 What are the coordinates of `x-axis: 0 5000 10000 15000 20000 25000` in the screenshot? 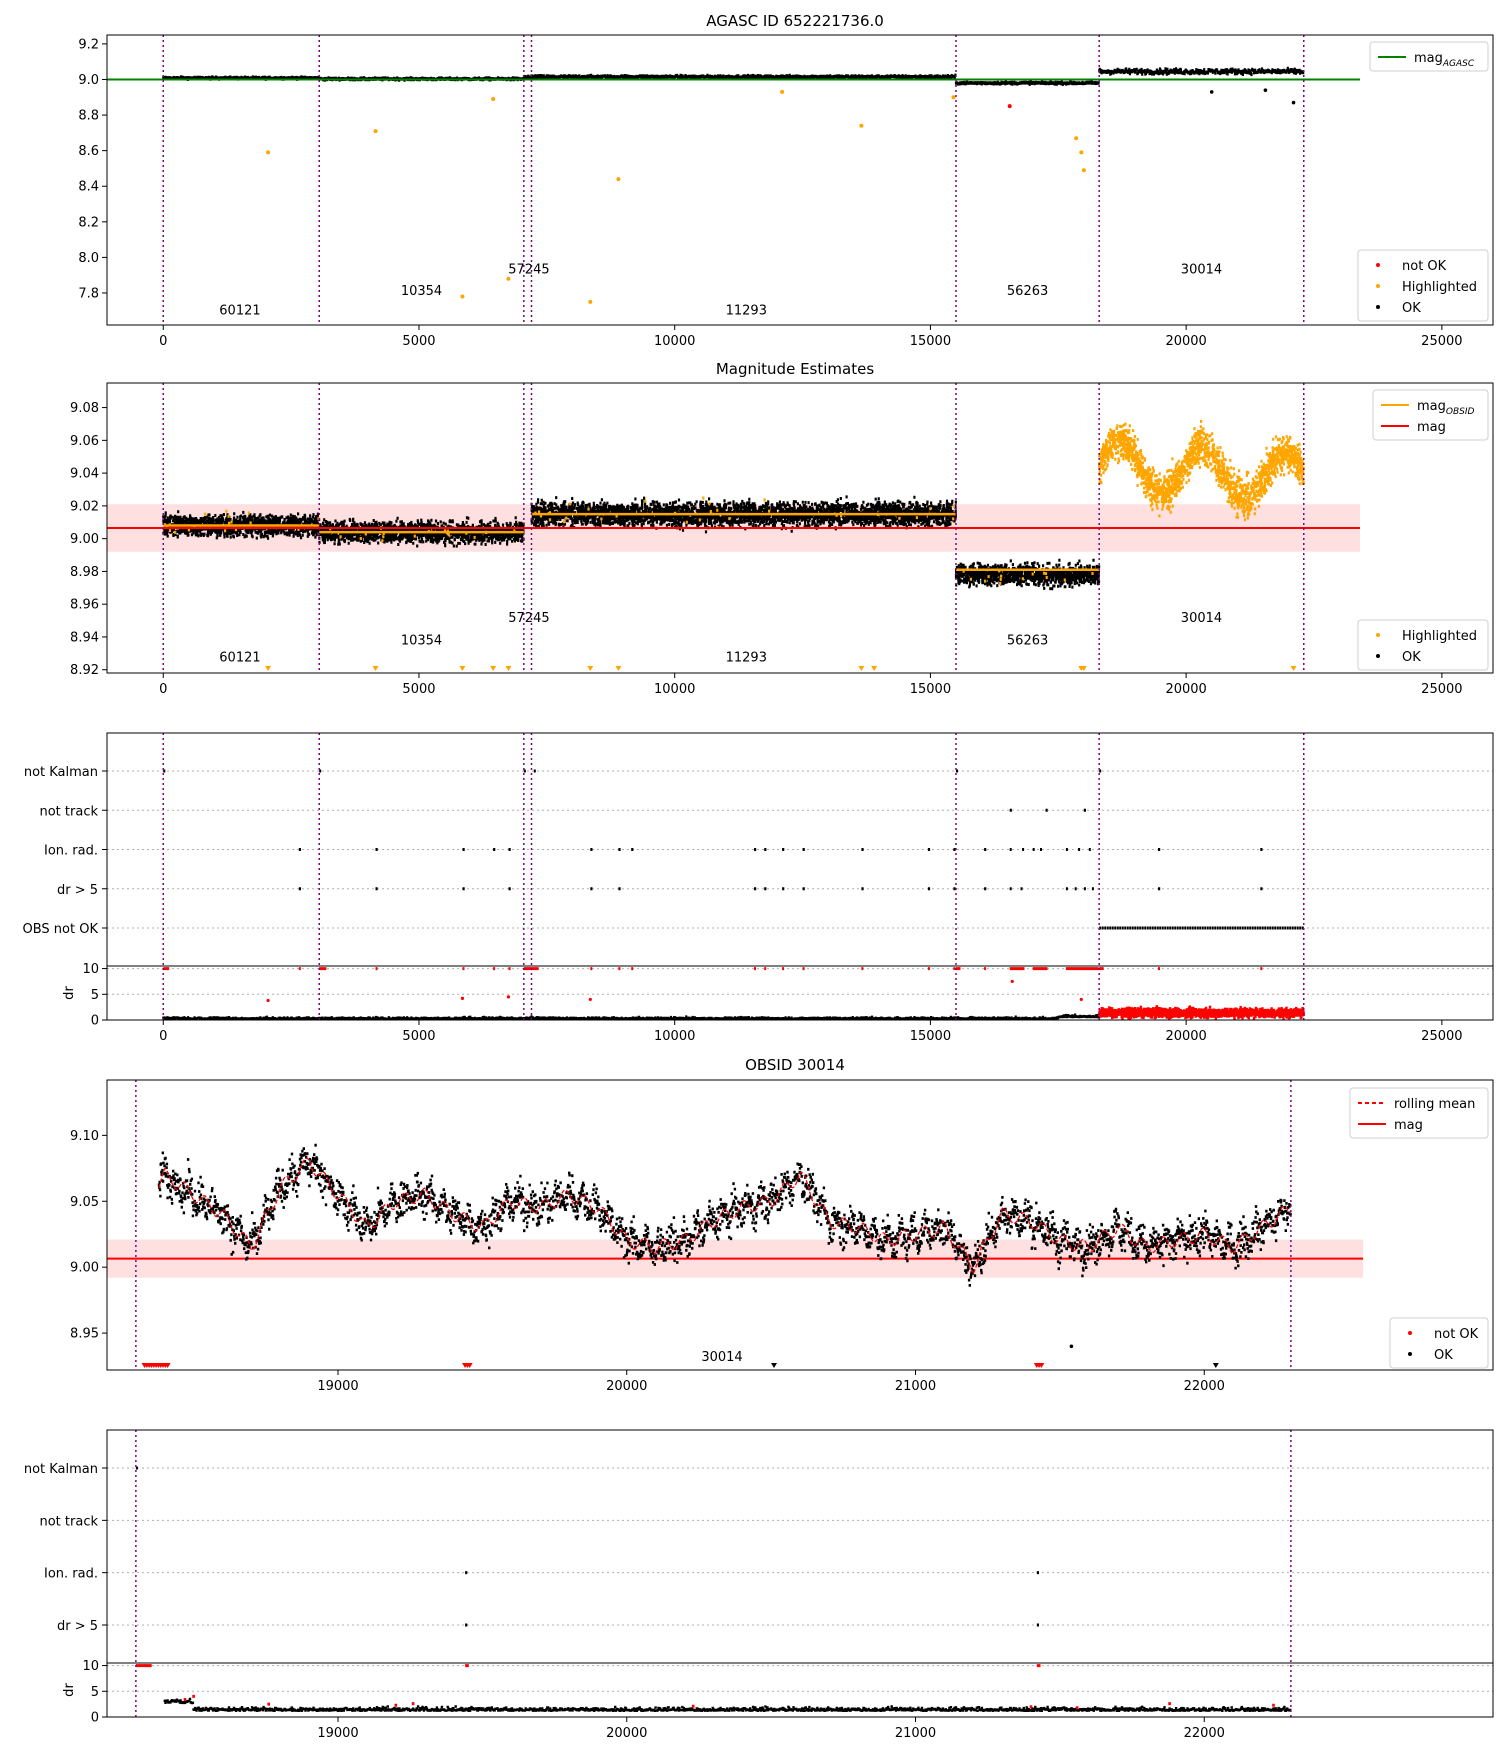 It's located at (811, 1032).